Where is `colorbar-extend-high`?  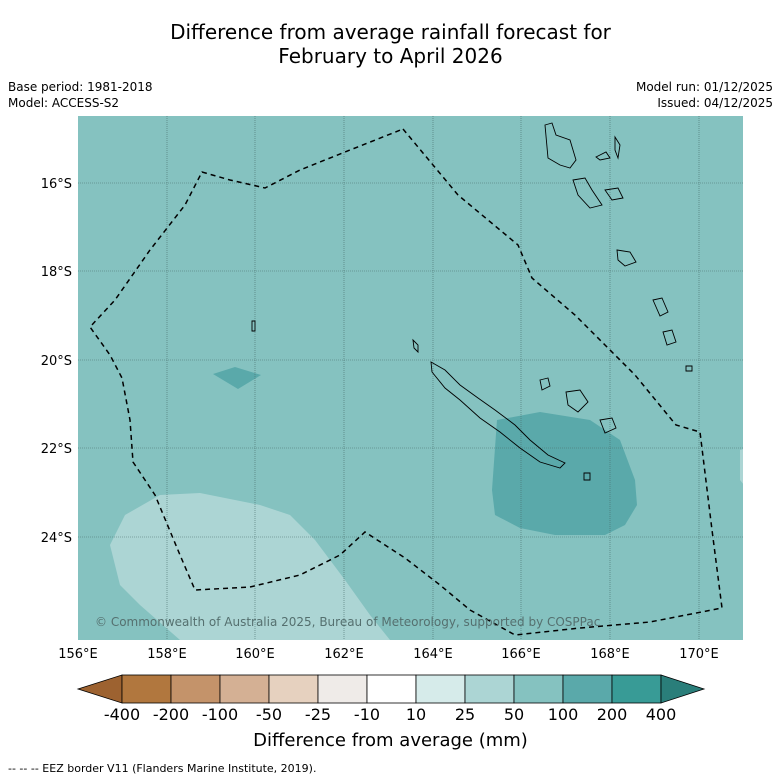 colorbar-extend-high is located at coordinates (683, 689).